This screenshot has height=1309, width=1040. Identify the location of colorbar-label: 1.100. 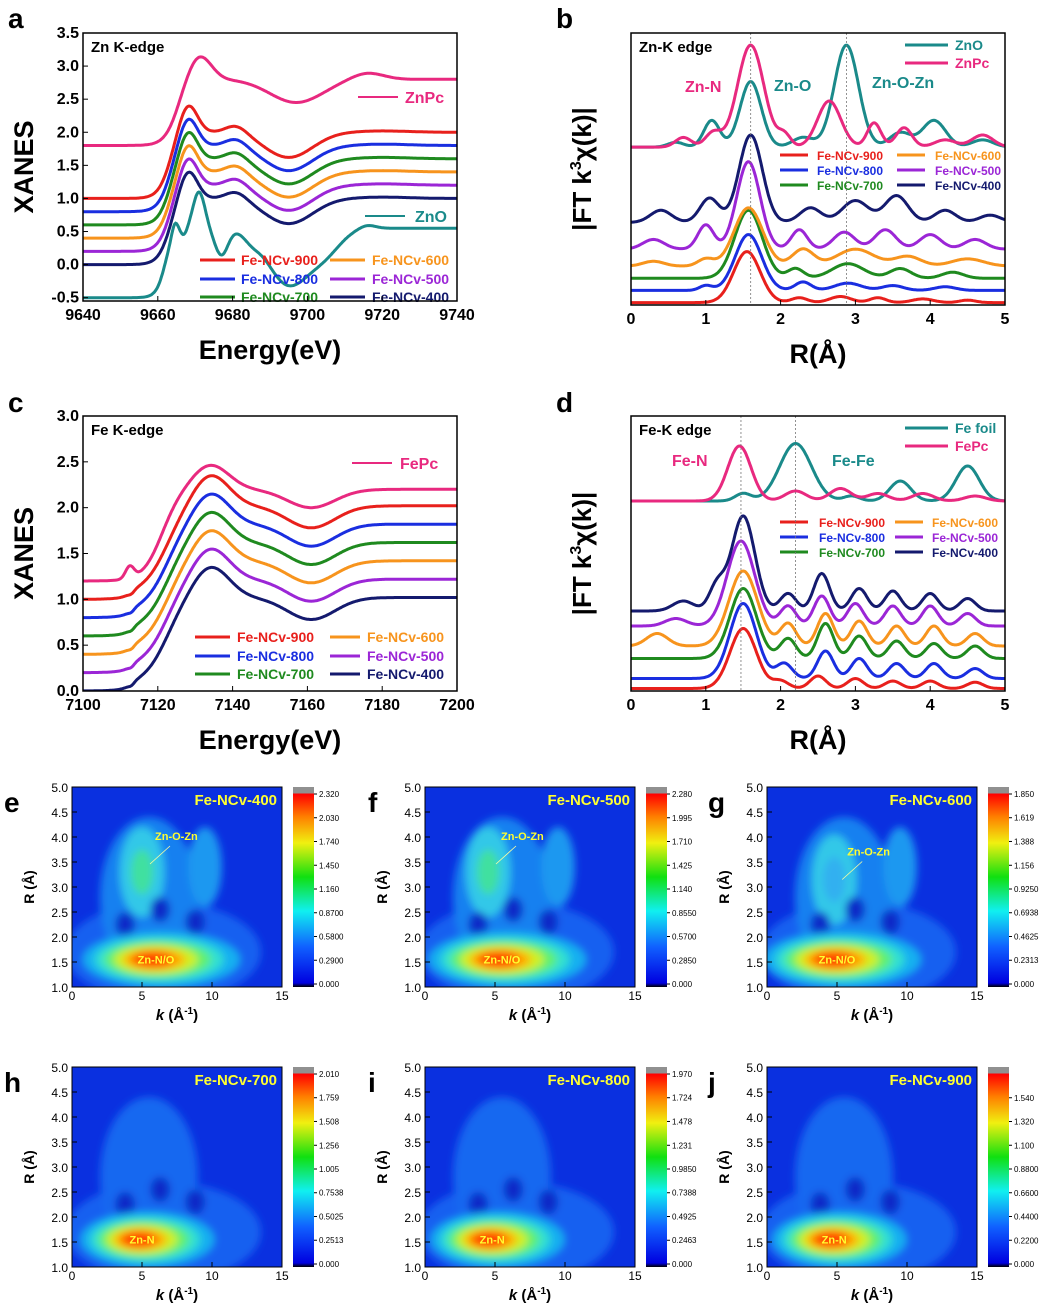
(1024, 1145).